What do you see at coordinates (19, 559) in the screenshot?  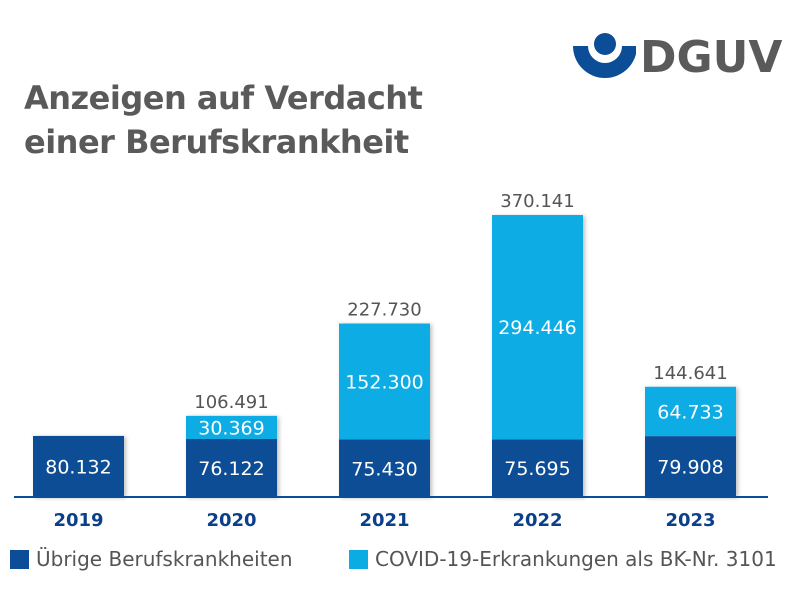 I see `legend-swatch-dark-blue` at bounding box center [19, 559].